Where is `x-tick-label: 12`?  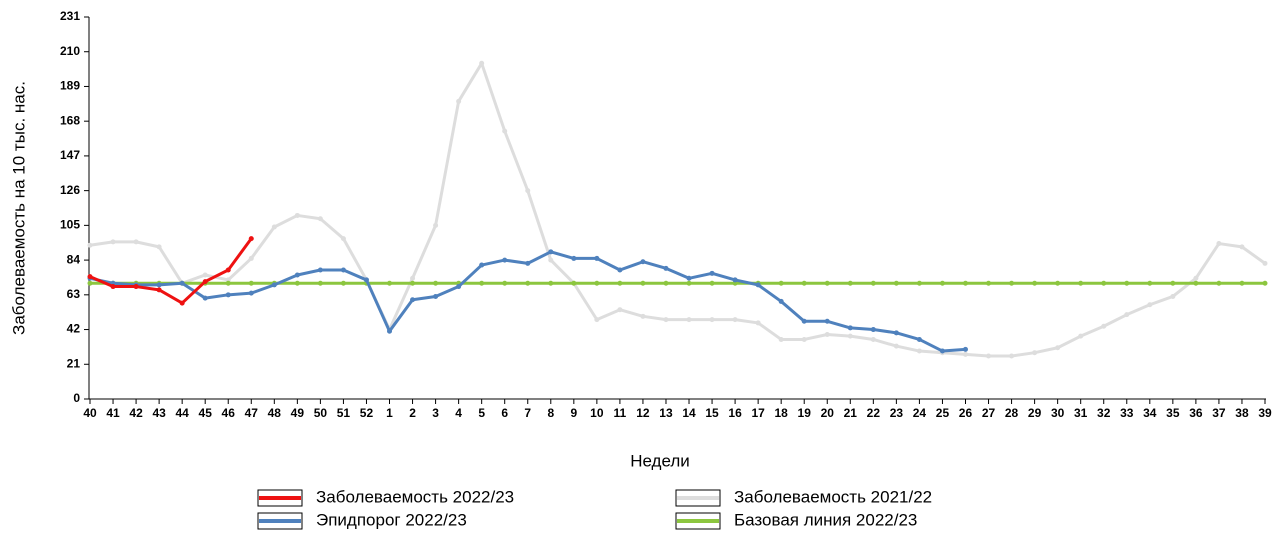 x-tick-label: 12 is located at coordinates (643, 413).